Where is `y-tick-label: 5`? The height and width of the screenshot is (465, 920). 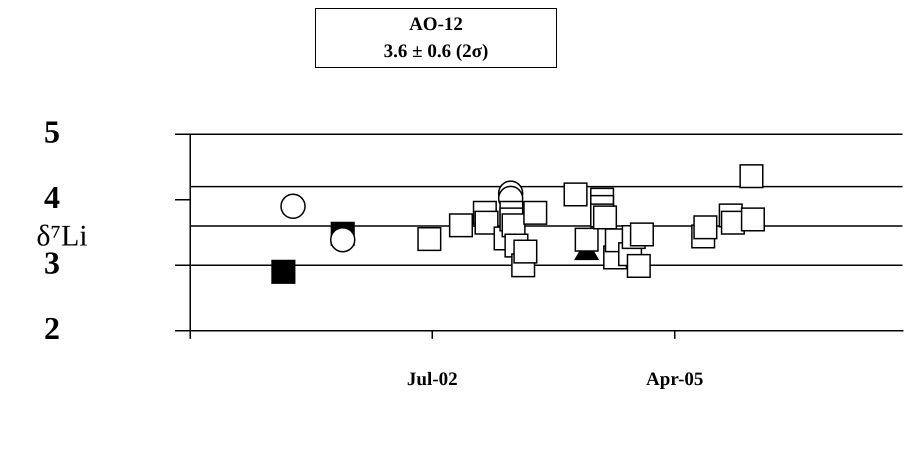
y-tick-label: 5 is located at coordinates (52, 131).